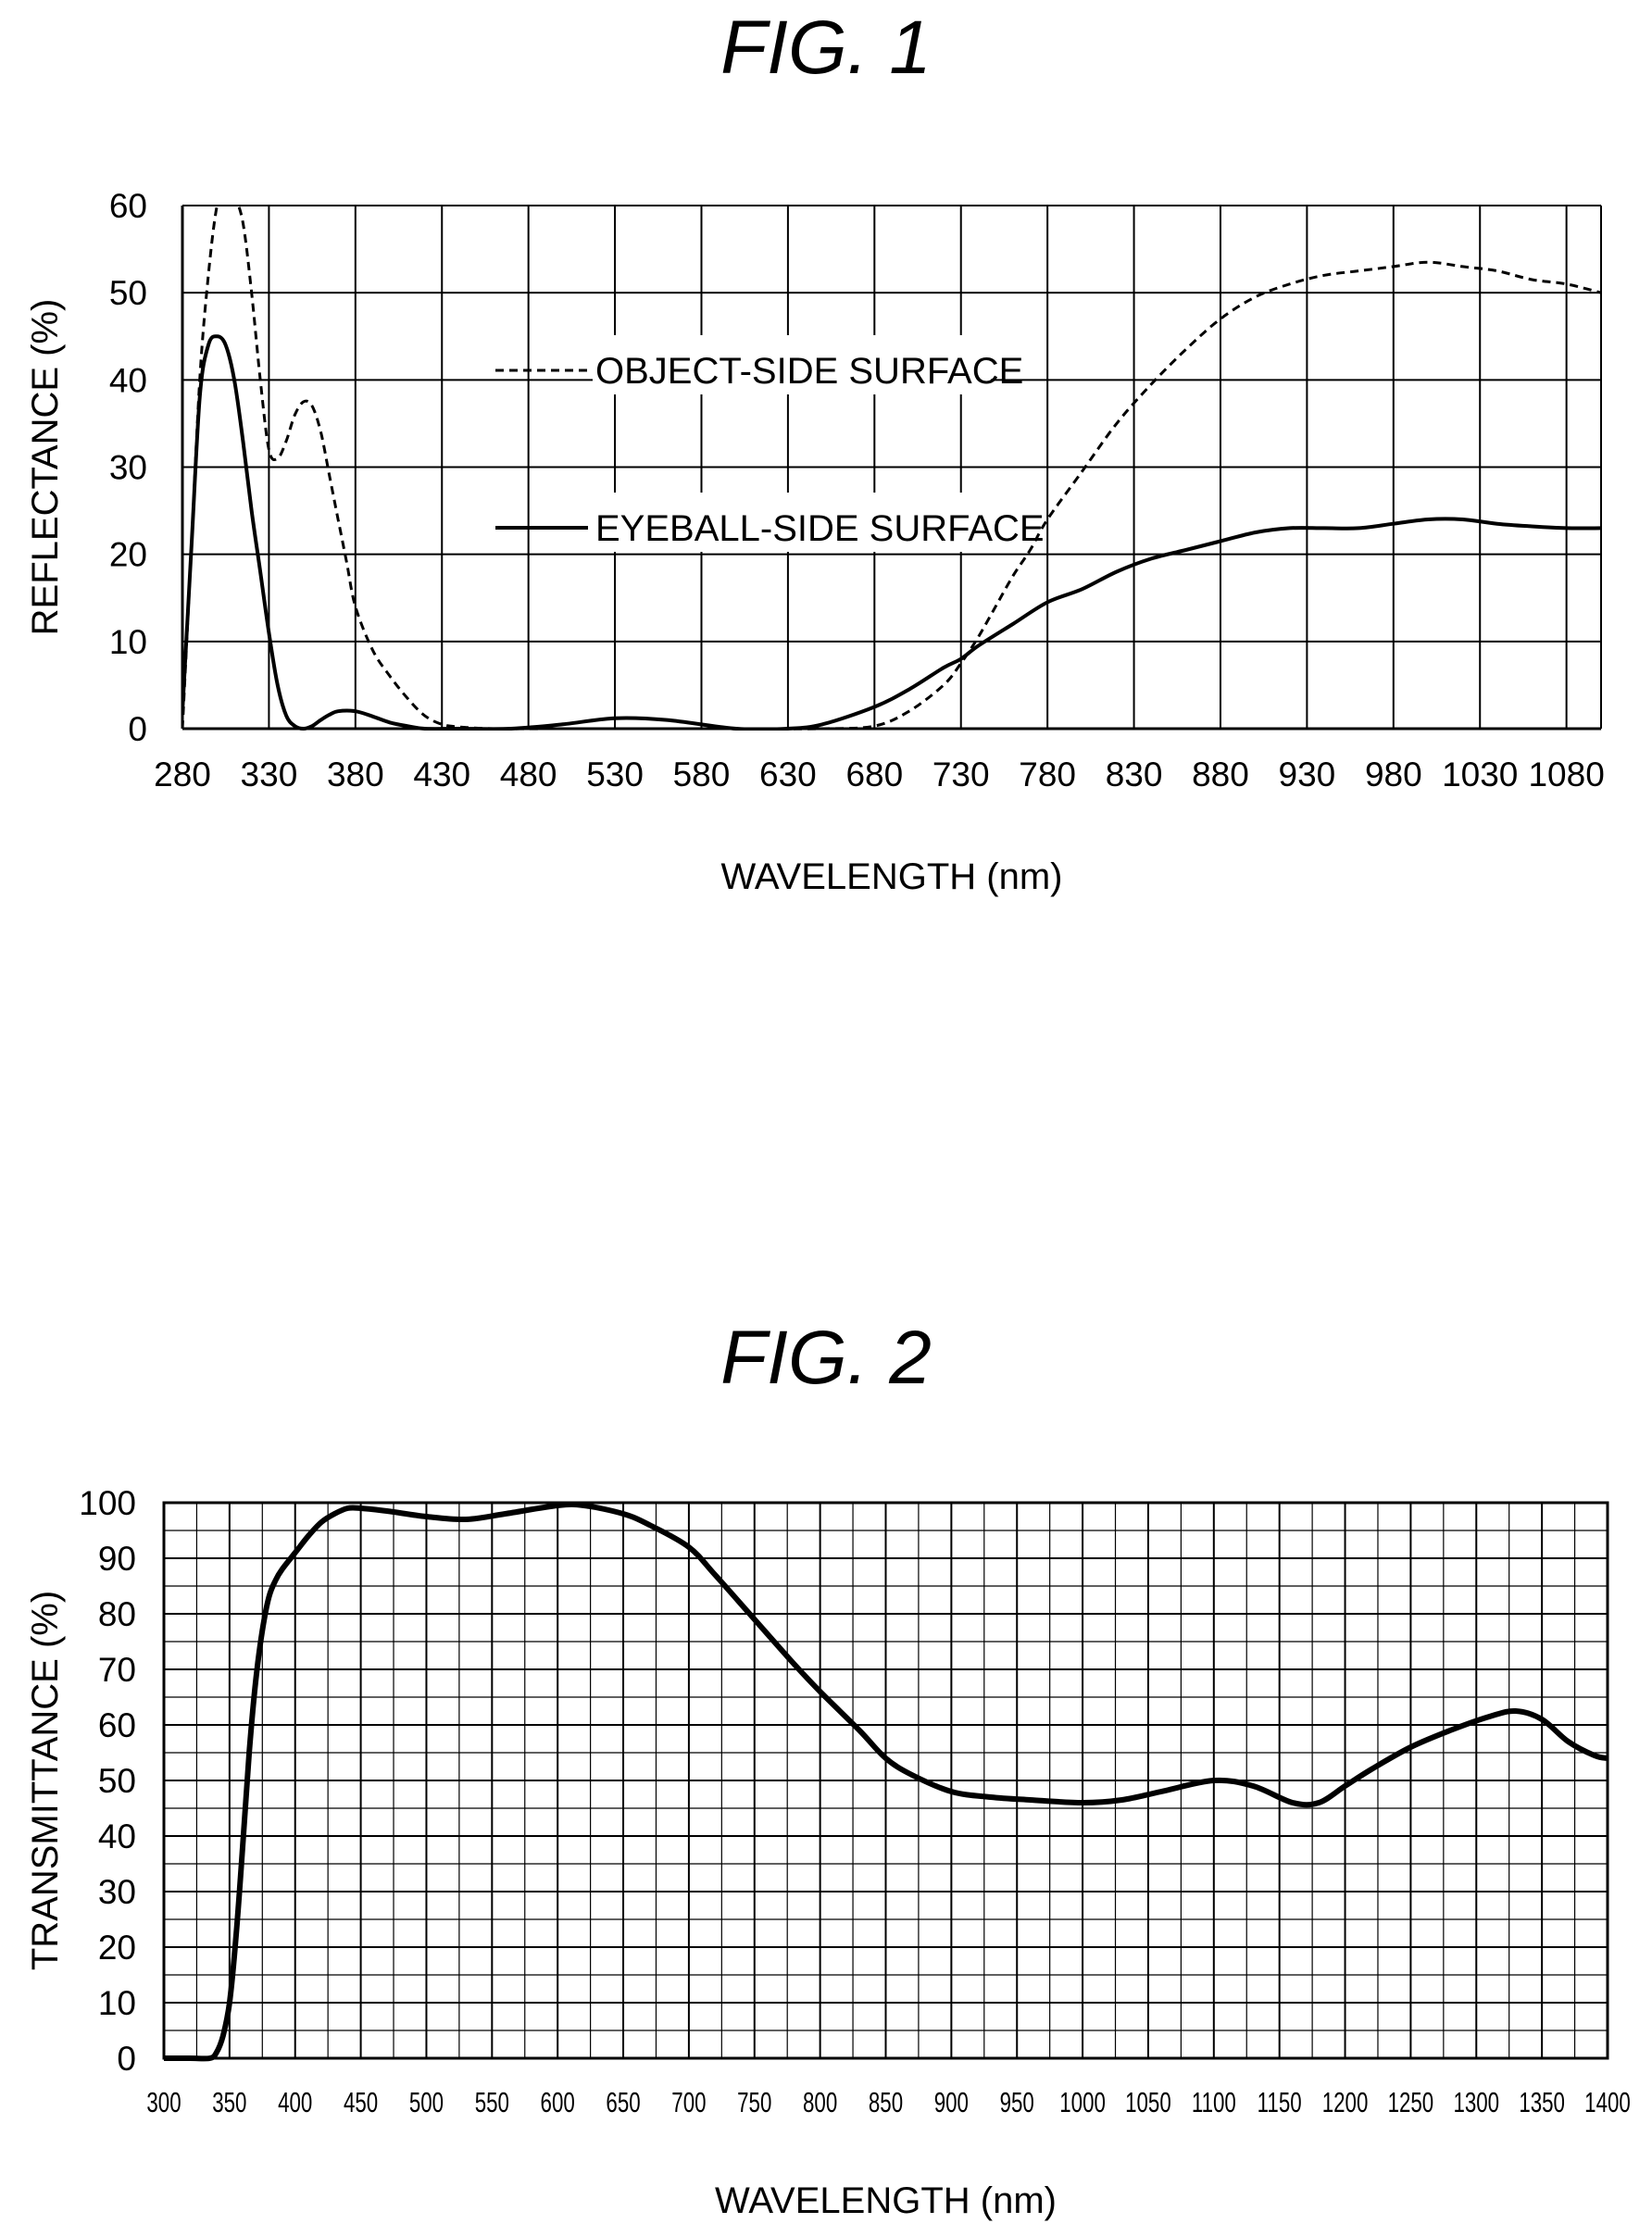 The image size is (1652, 2236). Describe the element at coordinates (874, 775) in the screenshot. I see `x-tick-label: 680` at that location.